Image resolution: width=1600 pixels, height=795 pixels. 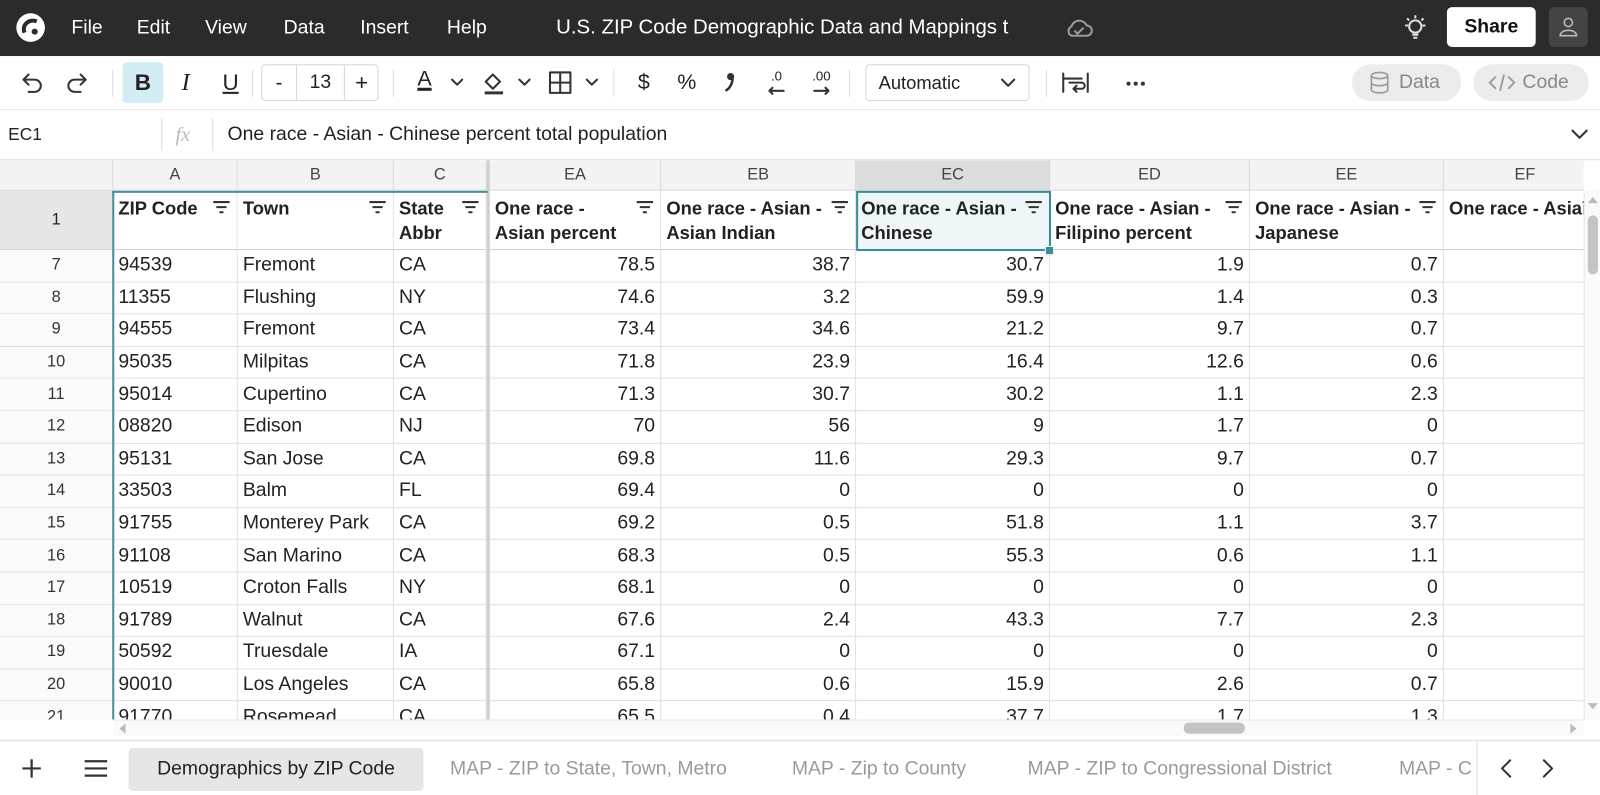 What do you see at coordinates (575, 363) in the screenshot?
I see `cell: 71.8` at bounding box center [575, 363].